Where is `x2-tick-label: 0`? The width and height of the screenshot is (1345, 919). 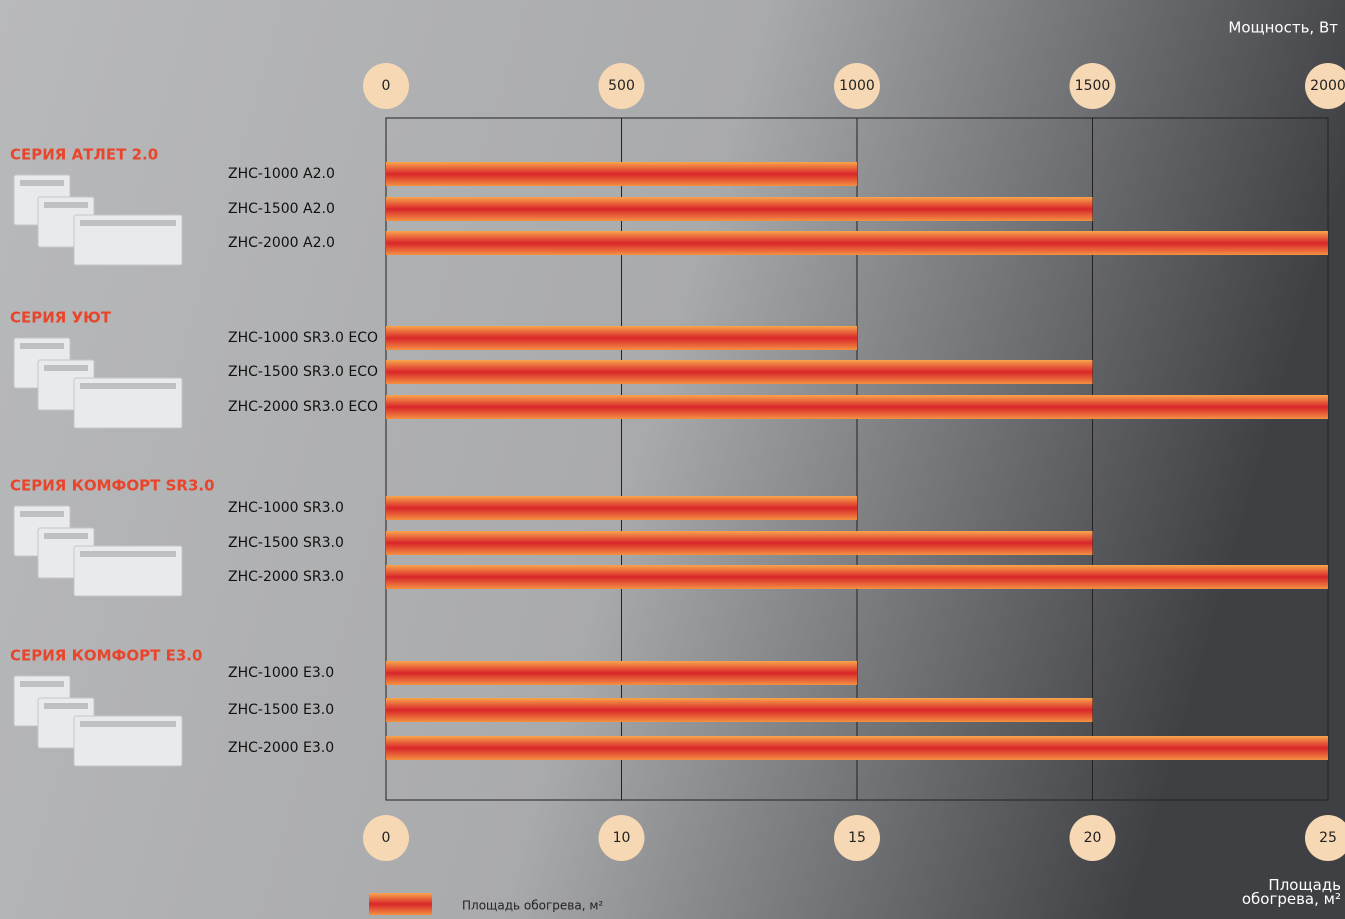 x2-tick-label: 0 is located at coordinates (386, 838).